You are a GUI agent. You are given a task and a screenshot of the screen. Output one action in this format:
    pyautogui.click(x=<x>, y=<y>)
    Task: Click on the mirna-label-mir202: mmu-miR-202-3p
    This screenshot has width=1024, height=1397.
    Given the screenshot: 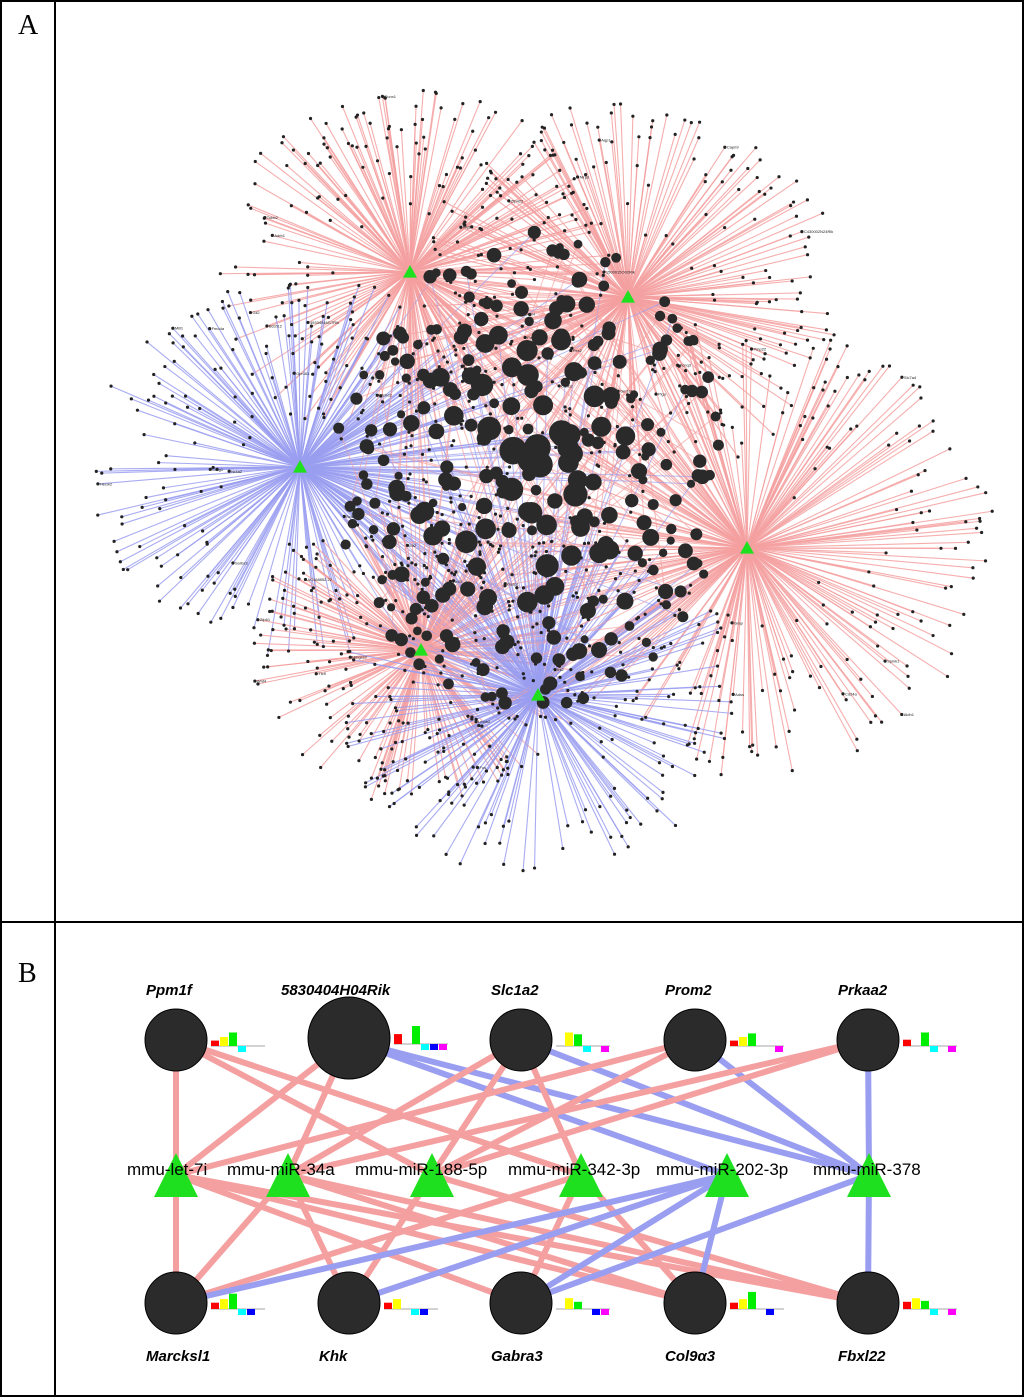 What is the action you would take?
    pyautogui.click(x=722, y=1169)
    